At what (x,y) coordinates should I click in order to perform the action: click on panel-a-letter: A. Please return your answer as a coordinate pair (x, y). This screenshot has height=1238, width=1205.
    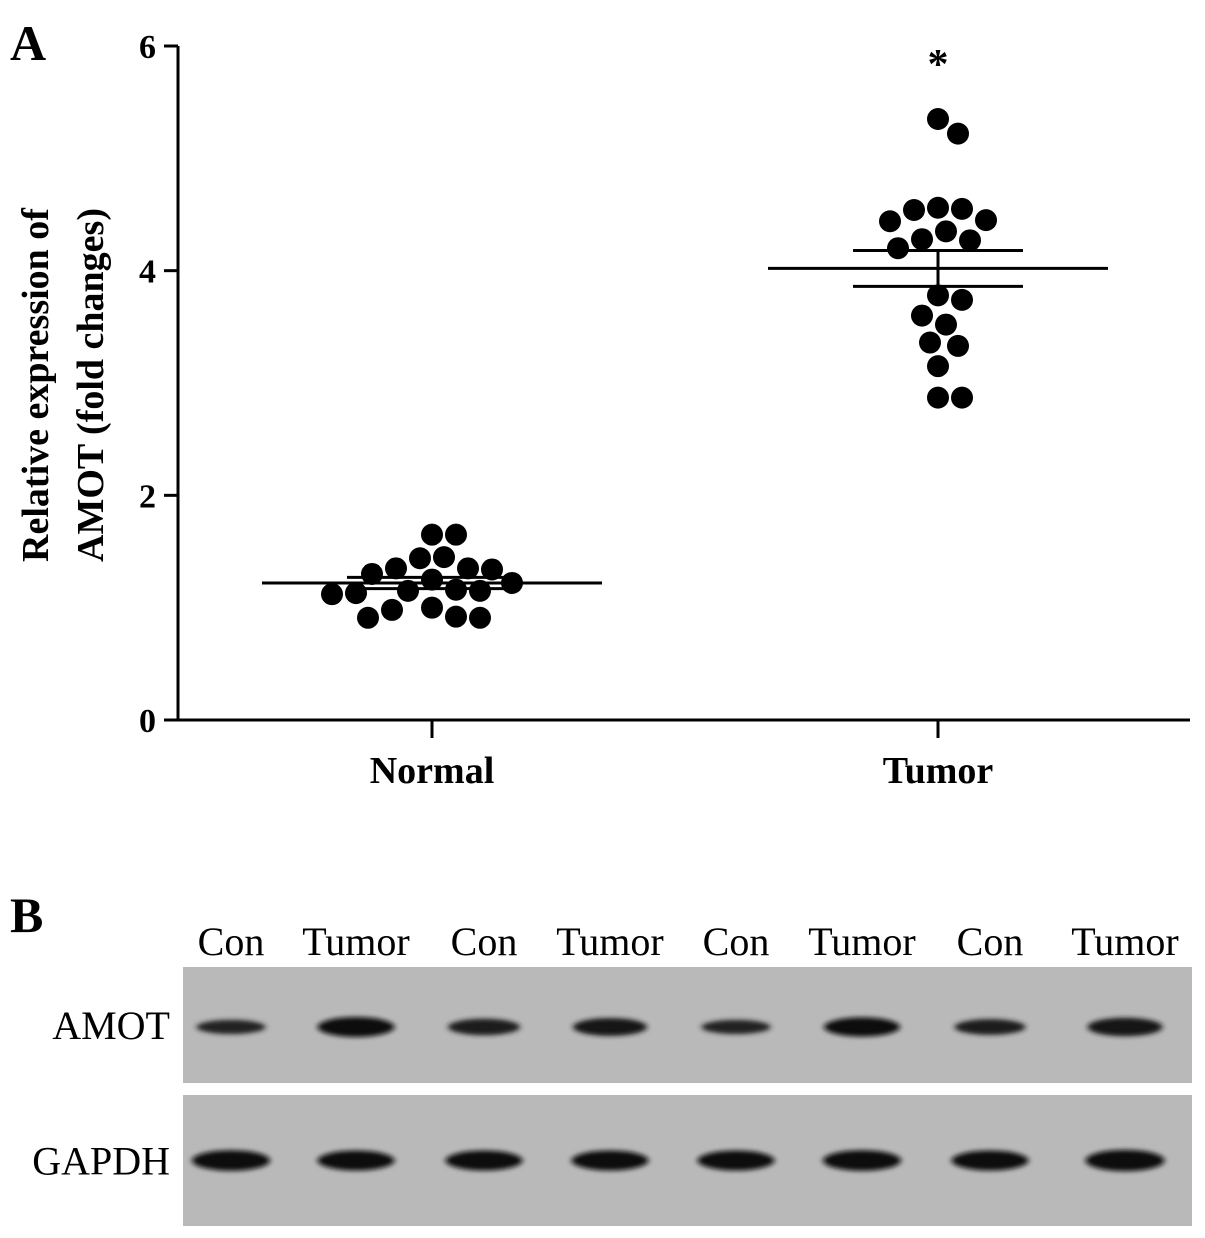
    Looking at the image, I should click on (28, 43).